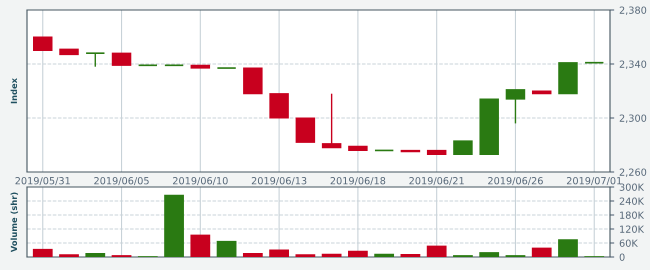  Describe the element at coordinates (633, 118) in the screenshot. I see `y-tick-label: 2,300` at that location.